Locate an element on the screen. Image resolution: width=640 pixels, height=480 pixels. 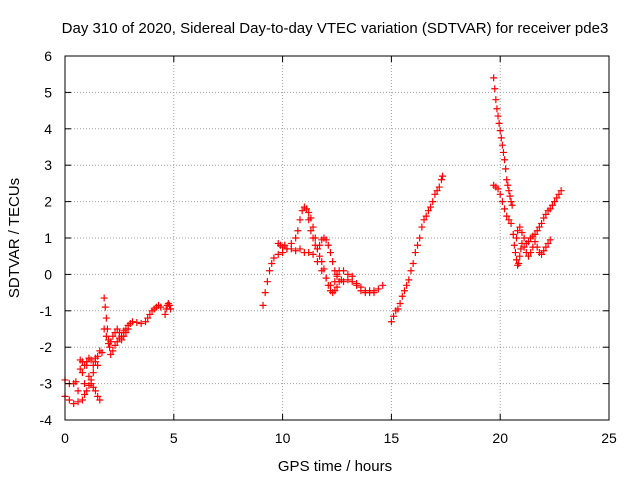
series-segment-5c is located at coordinates (531, 249).